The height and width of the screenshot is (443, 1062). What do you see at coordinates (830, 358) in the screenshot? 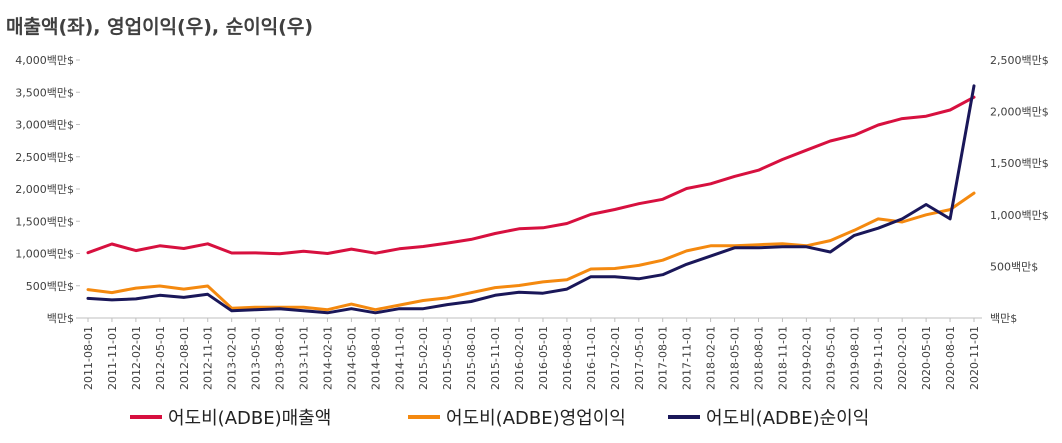
I see `x-tick-label: 2019-05-01` at bounding box center [830, 358].